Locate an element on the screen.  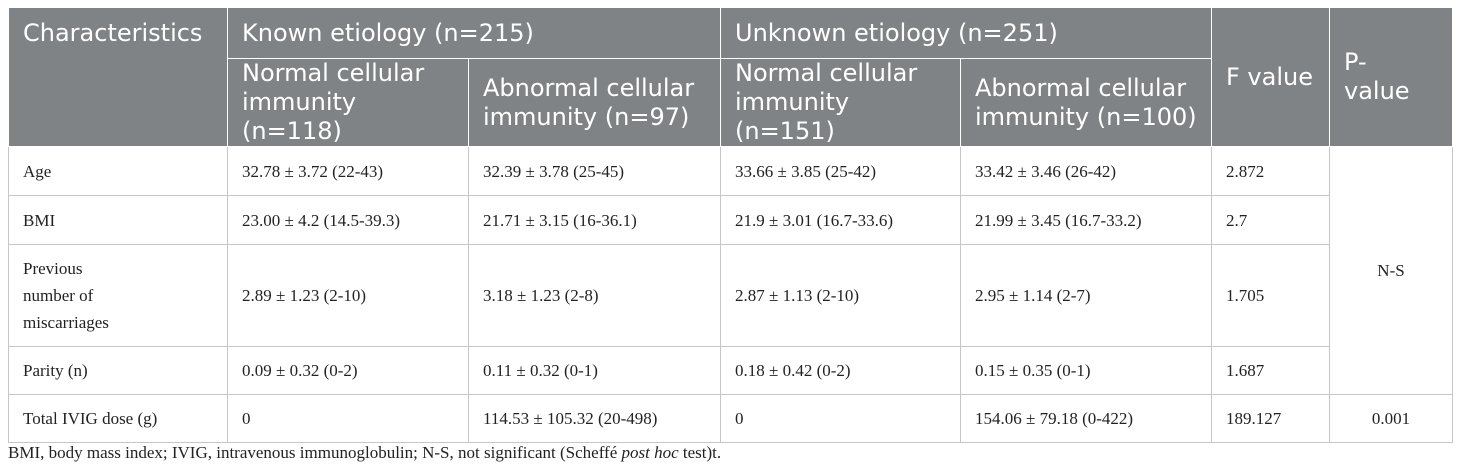
footnote-italic: post hoc is located at coordinates (650, 452).